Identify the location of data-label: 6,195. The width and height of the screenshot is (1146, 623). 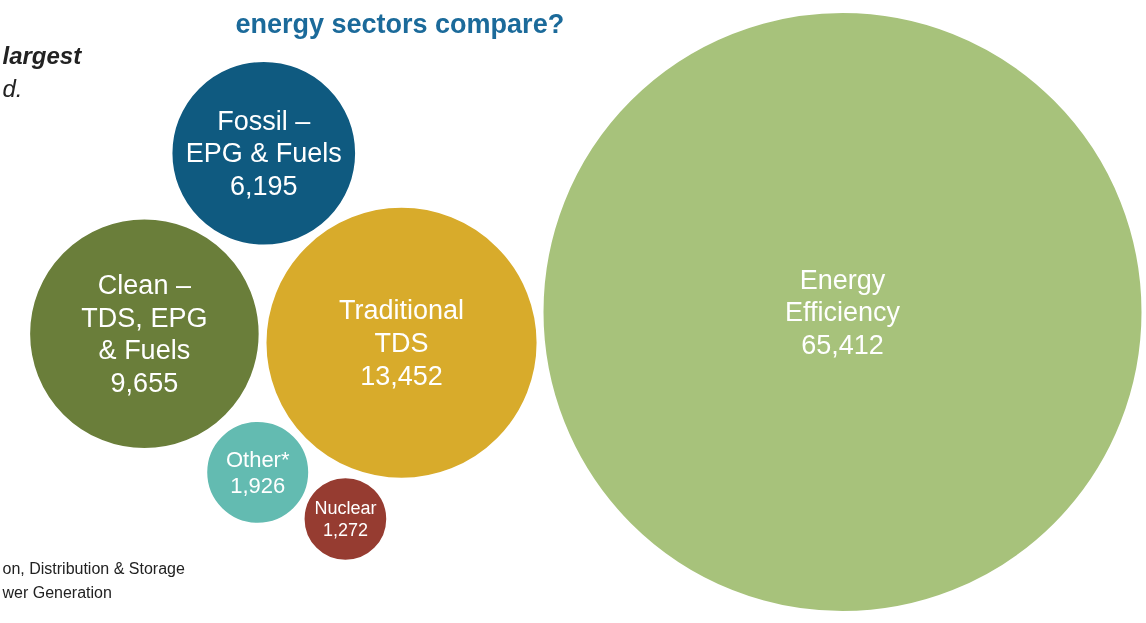
(263, 186).